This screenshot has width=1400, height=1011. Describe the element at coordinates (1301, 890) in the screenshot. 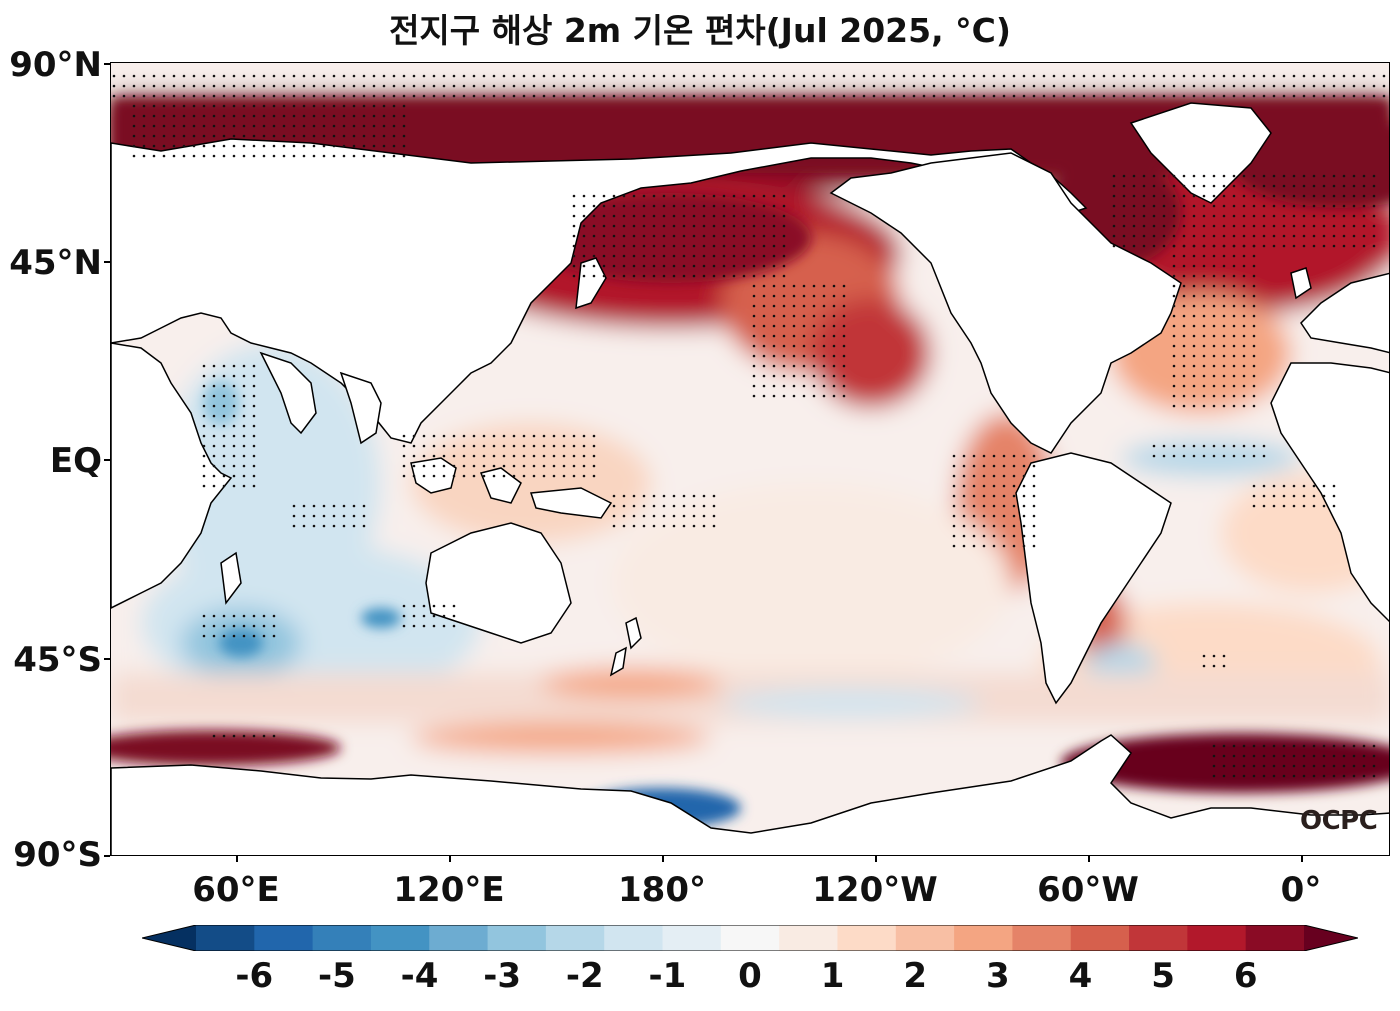

I see `x-tick-label-0: 0°` at that location.